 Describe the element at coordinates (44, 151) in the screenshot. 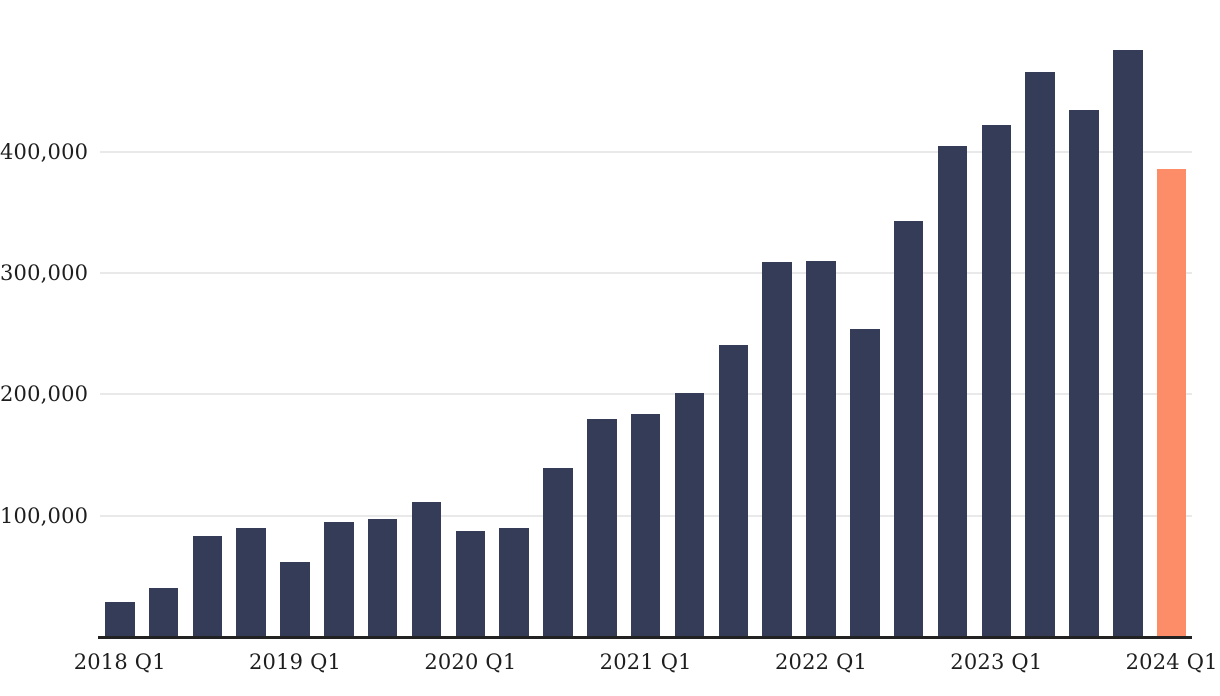

I see `y-tick-label: 400,000` at that location.